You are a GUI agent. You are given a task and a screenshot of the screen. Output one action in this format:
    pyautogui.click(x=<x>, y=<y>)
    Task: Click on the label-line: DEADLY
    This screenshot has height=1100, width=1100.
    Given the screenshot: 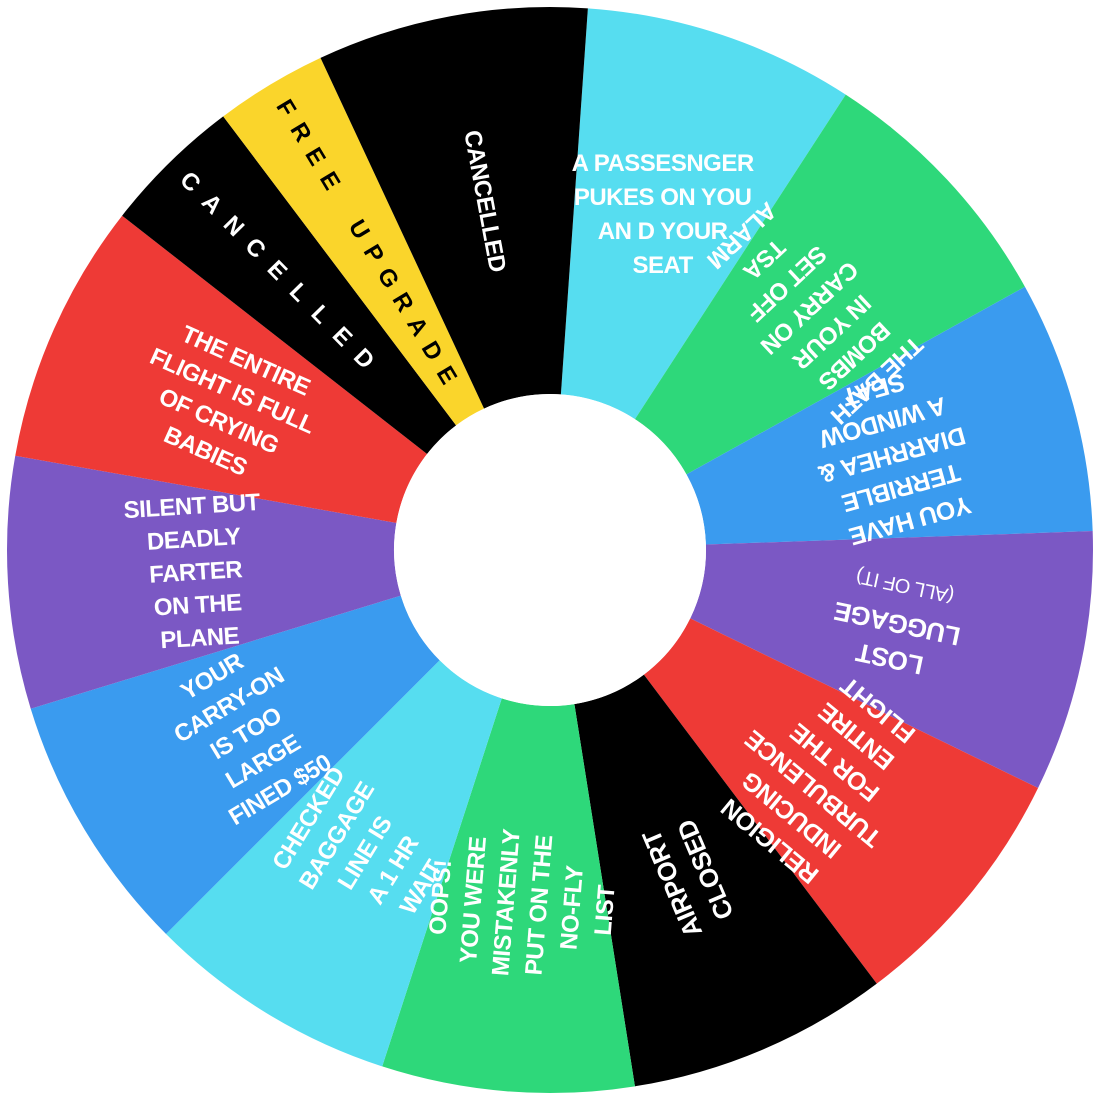 What is the action you would take?
    pyautogui.click(x=193, y=539)
    